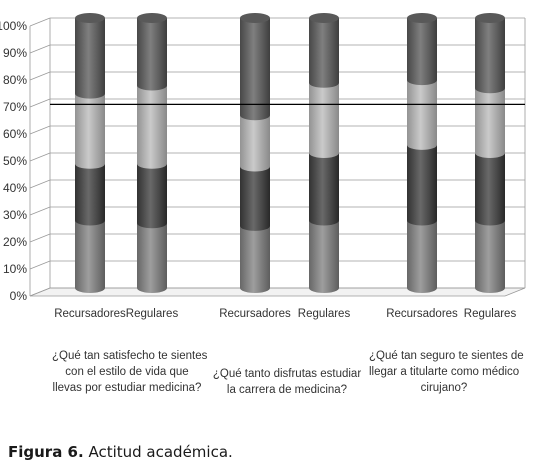 The width and height of the screenshot is (545, 469). What do you see at coordinates (46, 452) in the screenshot?
I see `caption-prefix: Figura 6.` at bounding box center [46, 452].